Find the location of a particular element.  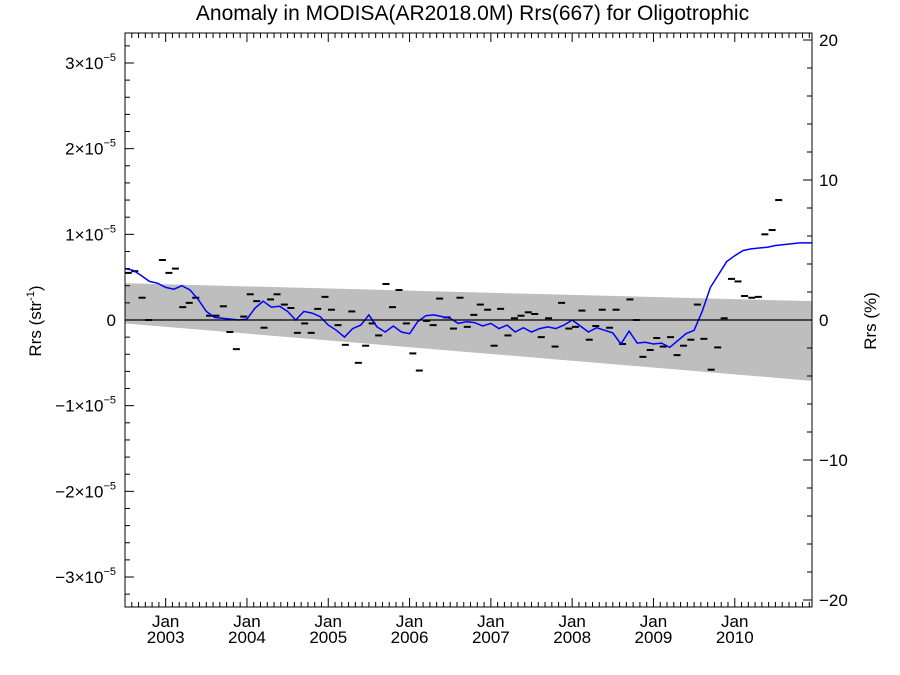

x-tick-label-year: 2007 is located at coordinates (491, 637).